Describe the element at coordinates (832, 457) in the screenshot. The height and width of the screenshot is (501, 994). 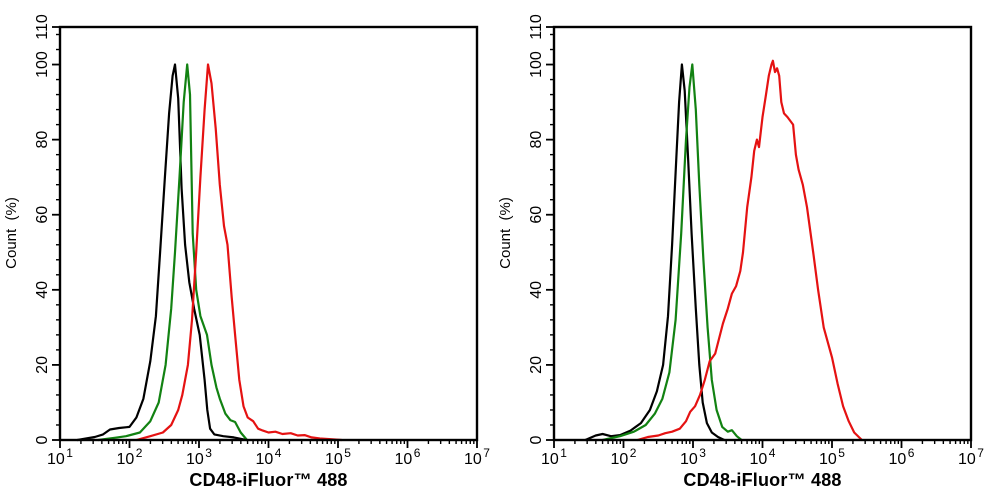
I see `right-panel-x-tick-label: 10 5` at that location.